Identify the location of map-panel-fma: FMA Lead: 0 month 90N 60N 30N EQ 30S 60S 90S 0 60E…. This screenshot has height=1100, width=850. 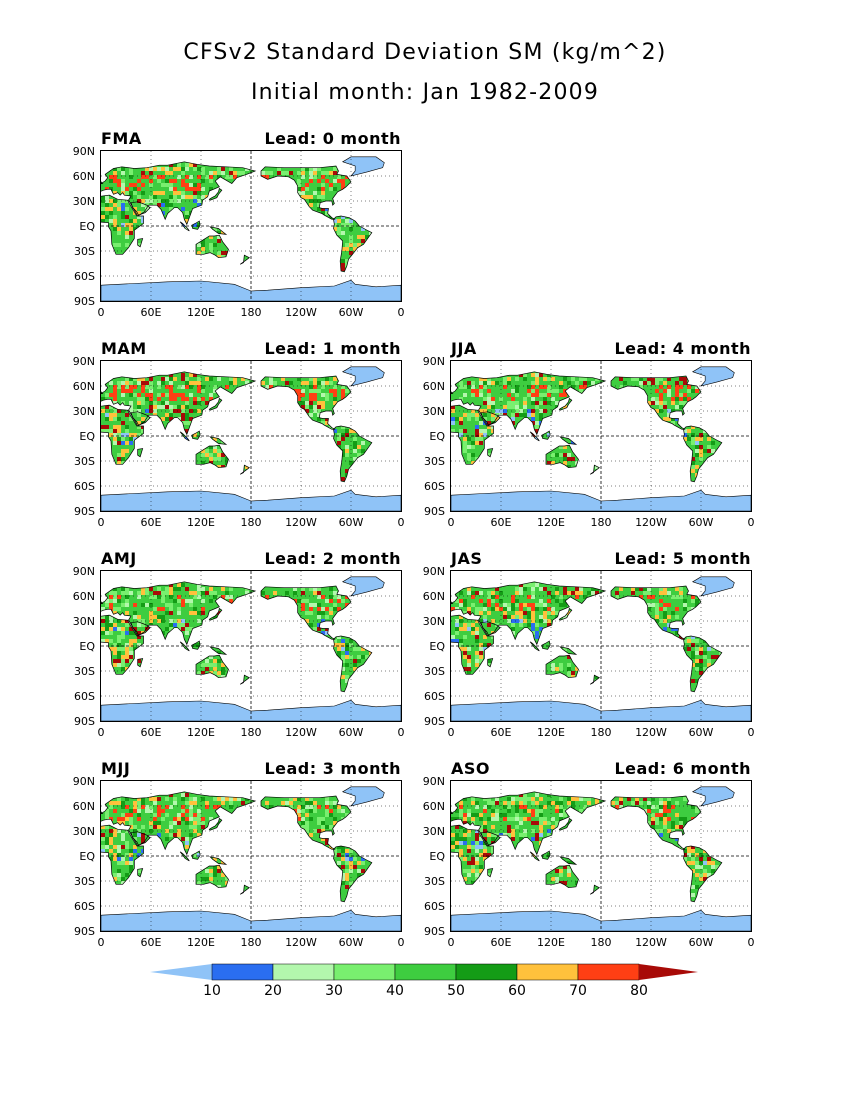
(239, 223).